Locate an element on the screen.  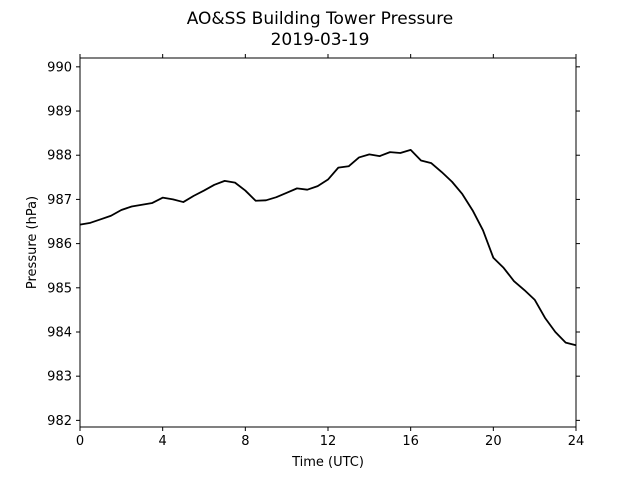
x-tick-label: 4 is located at coordinates (163, 441).